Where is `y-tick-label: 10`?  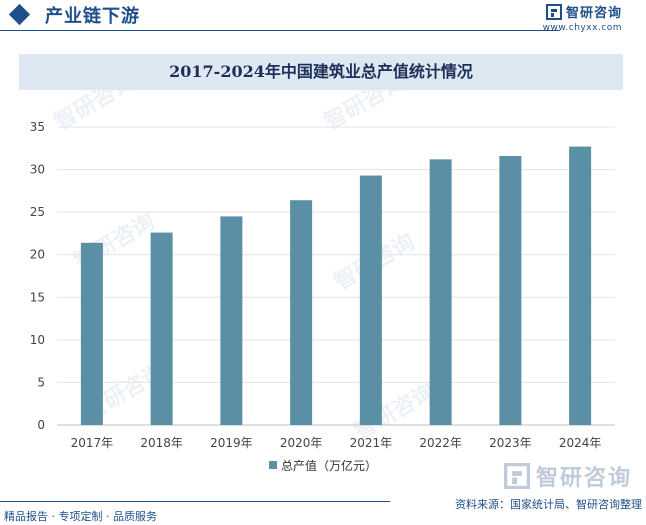 y-tick-label: 10 is located at coordinates (37, 340).